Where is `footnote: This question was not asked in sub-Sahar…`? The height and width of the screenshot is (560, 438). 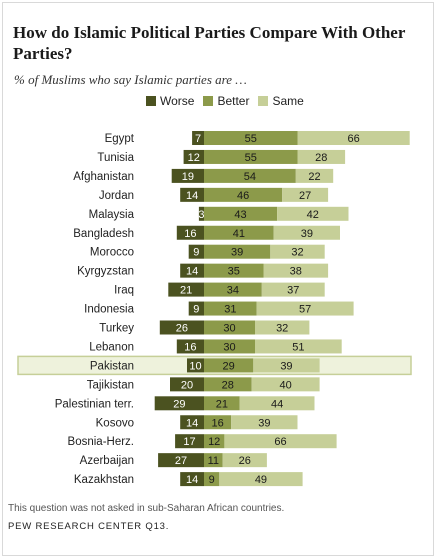
footnote: This question was not asked in sub-Sahar… is located at coordinates (146, 508).